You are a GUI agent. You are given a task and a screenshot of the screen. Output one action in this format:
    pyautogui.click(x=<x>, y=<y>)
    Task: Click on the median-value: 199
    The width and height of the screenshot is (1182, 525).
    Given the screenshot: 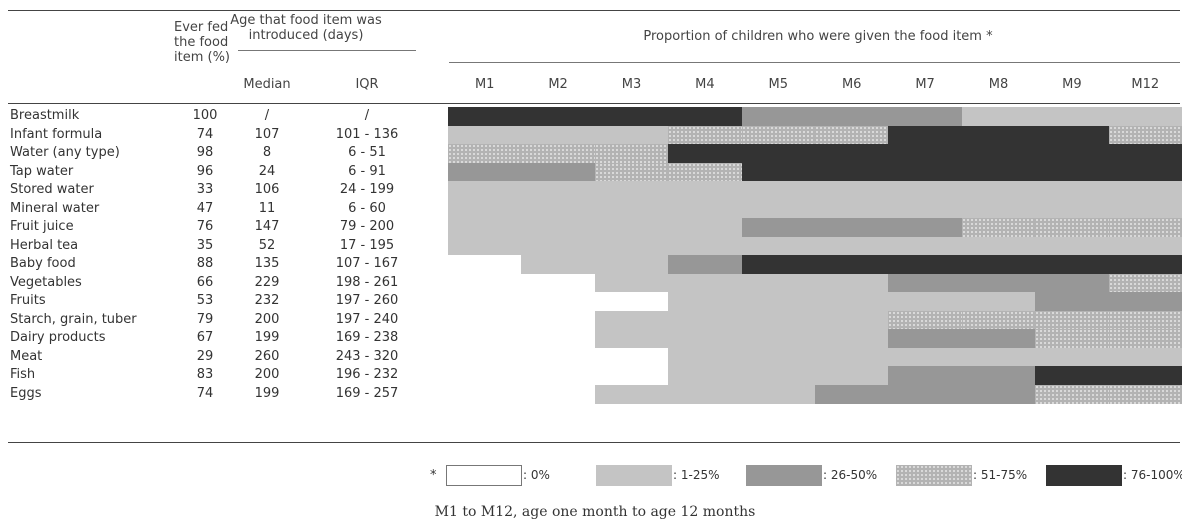 What is the action you would take?
    pyautogui.click(x=267, y=393)
    